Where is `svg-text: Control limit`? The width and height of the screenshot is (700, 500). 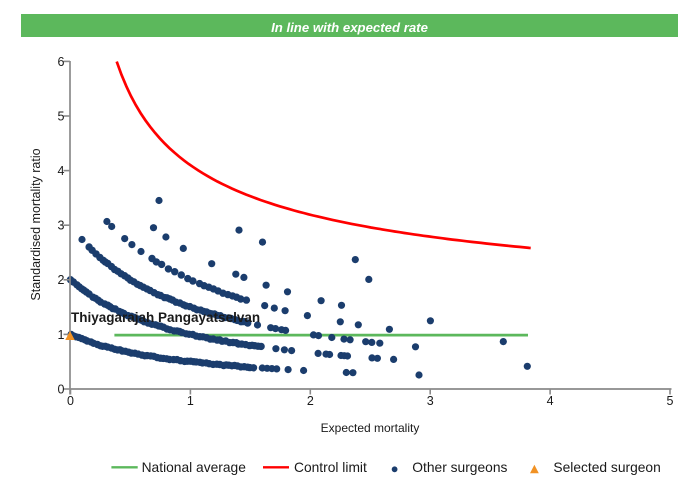 svg-text: Control limit is located at coordinates (330, 467).